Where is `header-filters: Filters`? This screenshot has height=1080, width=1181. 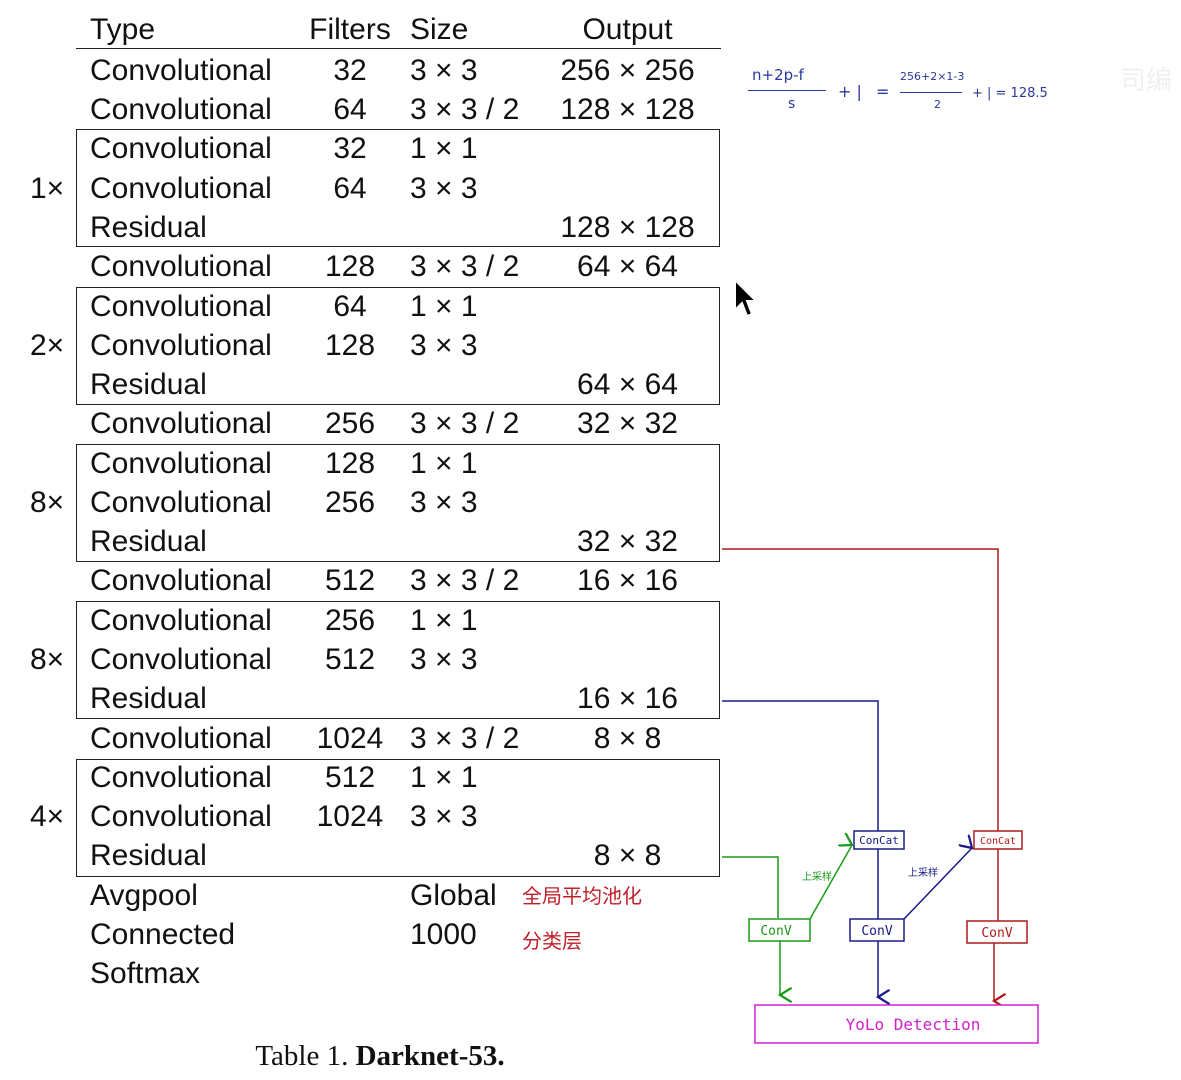 header-filters: Filters is located at coordinates (350, 29).